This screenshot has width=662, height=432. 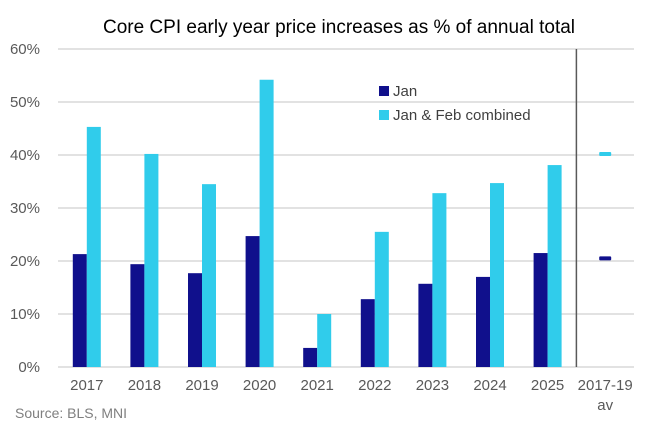 I want to click on bar-jan-2017, so click(x=79, y=310).